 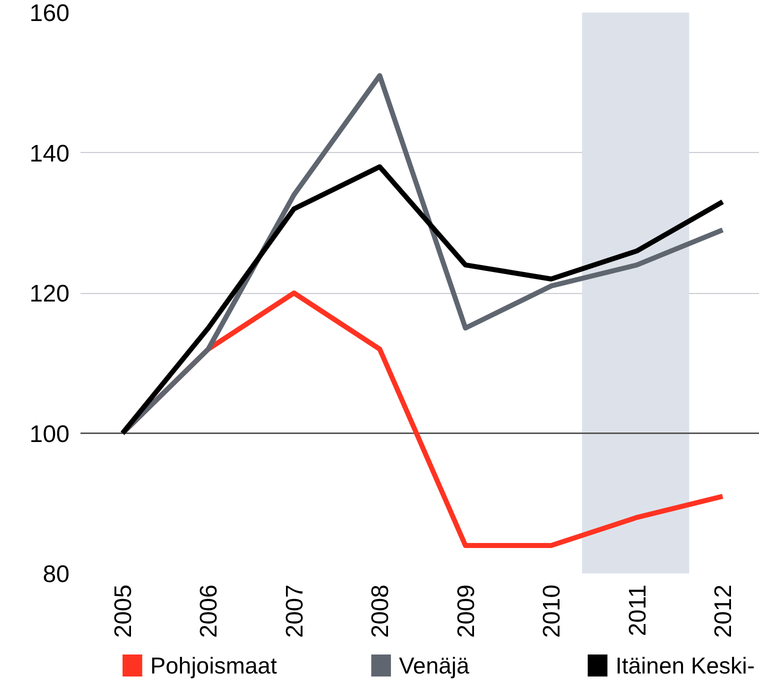 I want to click on y-tick-label: 120, so click(x=49, y=294).